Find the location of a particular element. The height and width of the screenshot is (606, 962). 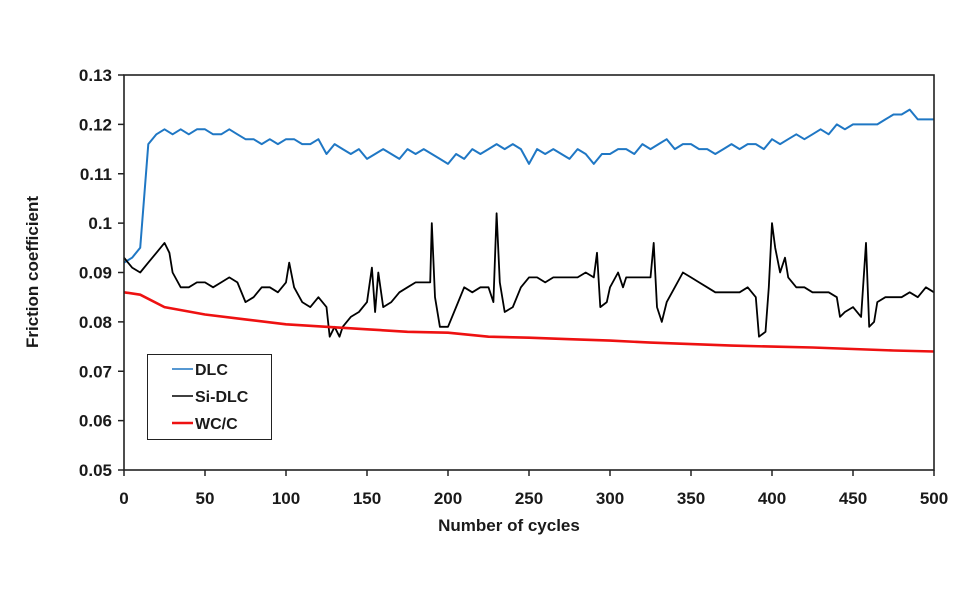

x-tick-label: 100 is located at coordinates (286, 498).